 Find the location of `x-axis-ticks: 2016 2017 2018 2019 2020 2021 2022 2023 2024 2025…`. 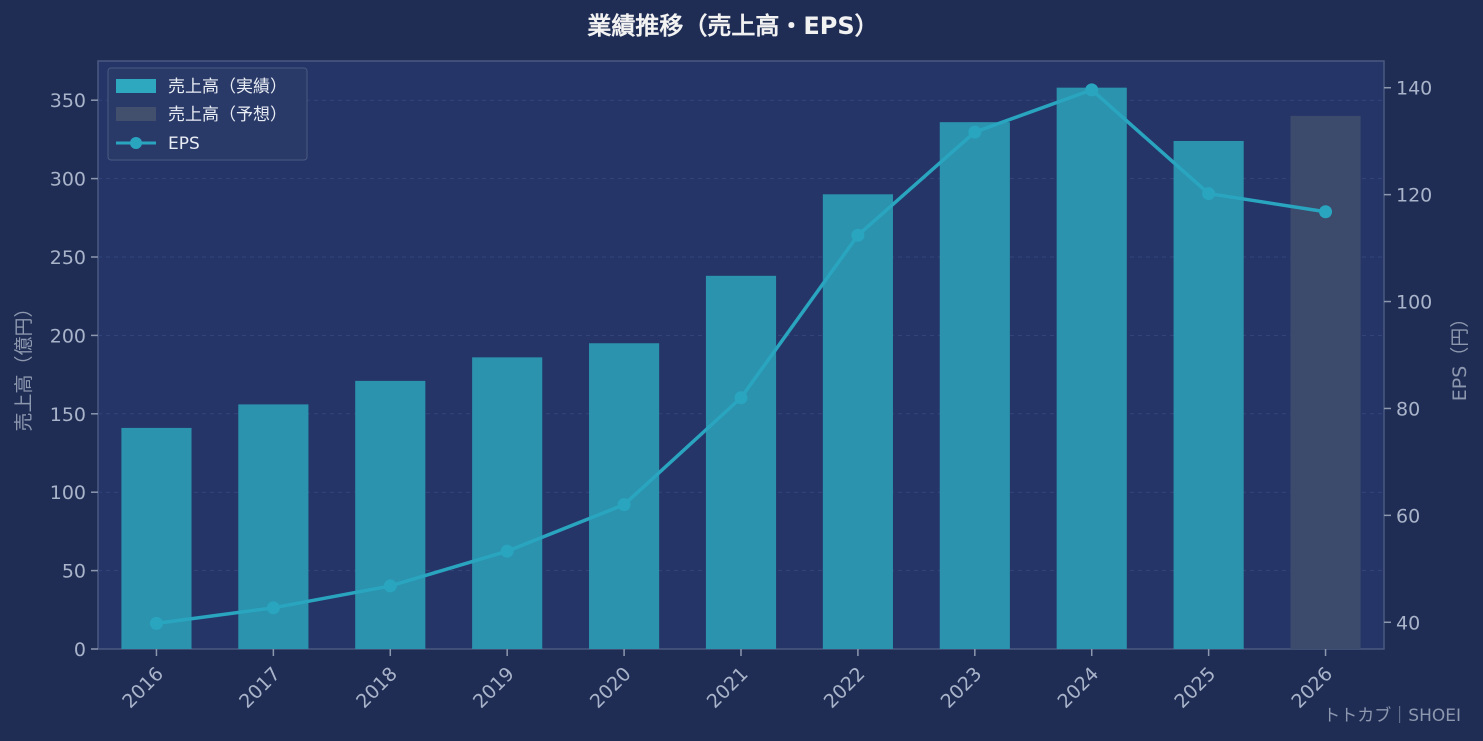

x-axis-ticks: 2016 2017 2018 2019 2020 2021 2022 2023 2024 2025… is located at coordinates (727, 681).